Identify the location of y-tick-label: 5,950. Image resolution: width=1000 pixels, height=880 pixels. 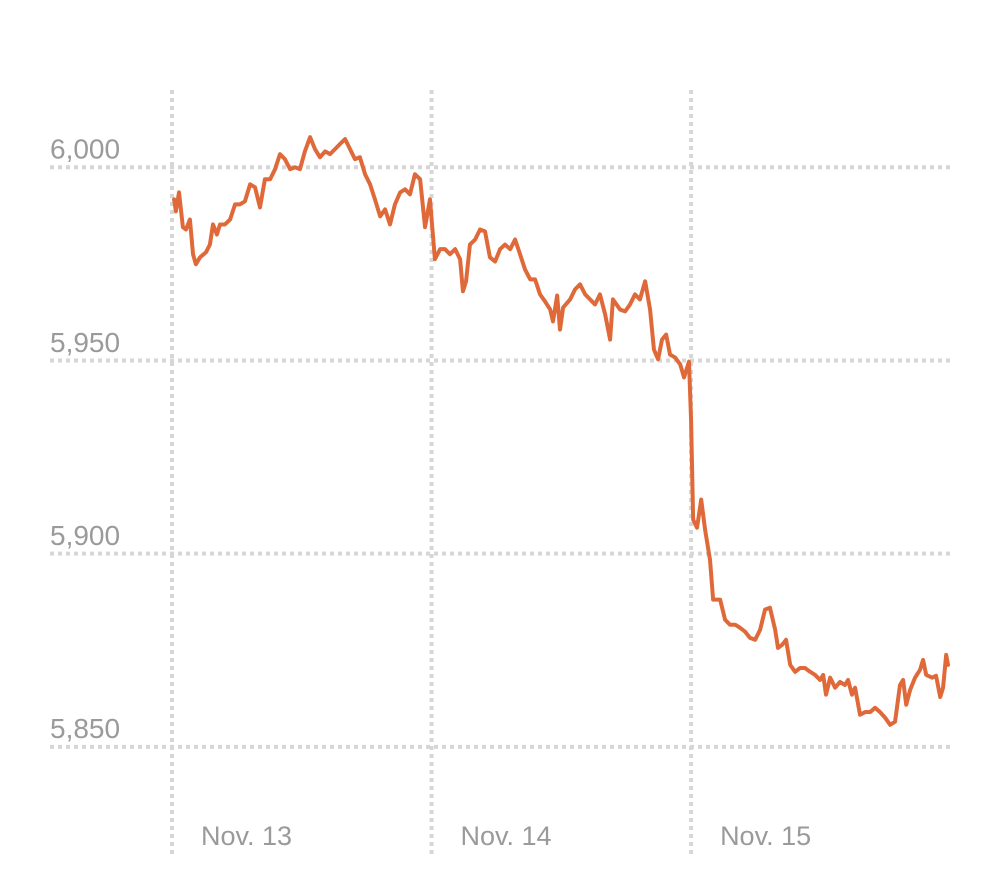
(85, 342).